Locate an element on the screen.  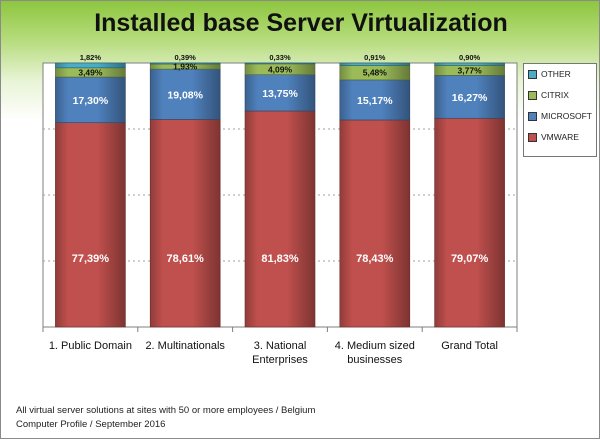
data-label-microsoft: 17,30% is located at coordinates (91, 101).